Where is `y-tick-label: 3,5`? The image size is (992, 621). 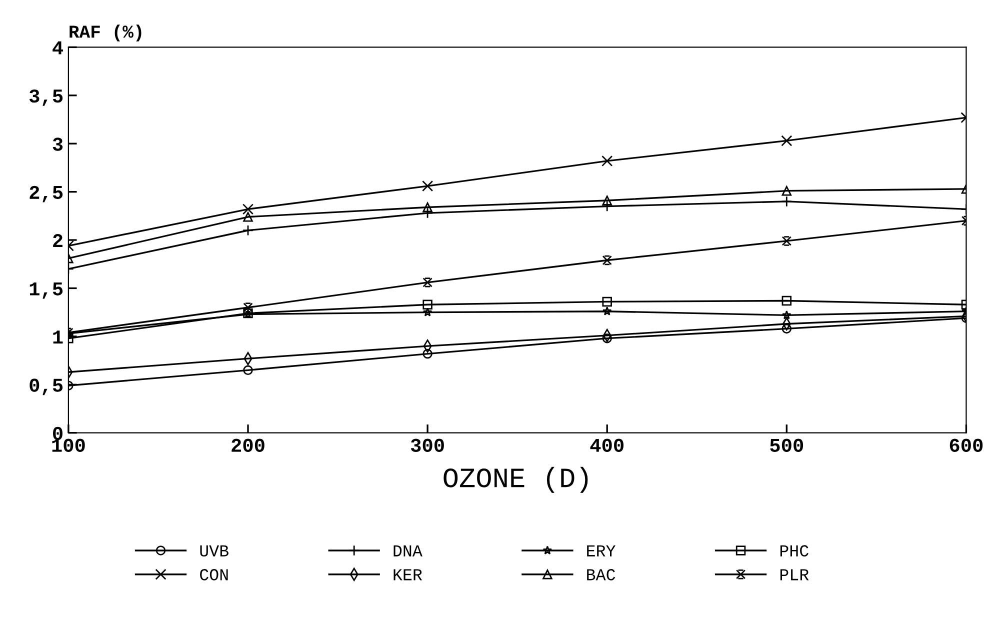 y-tick-label: 3,5 is located at coordinates (46, 97).